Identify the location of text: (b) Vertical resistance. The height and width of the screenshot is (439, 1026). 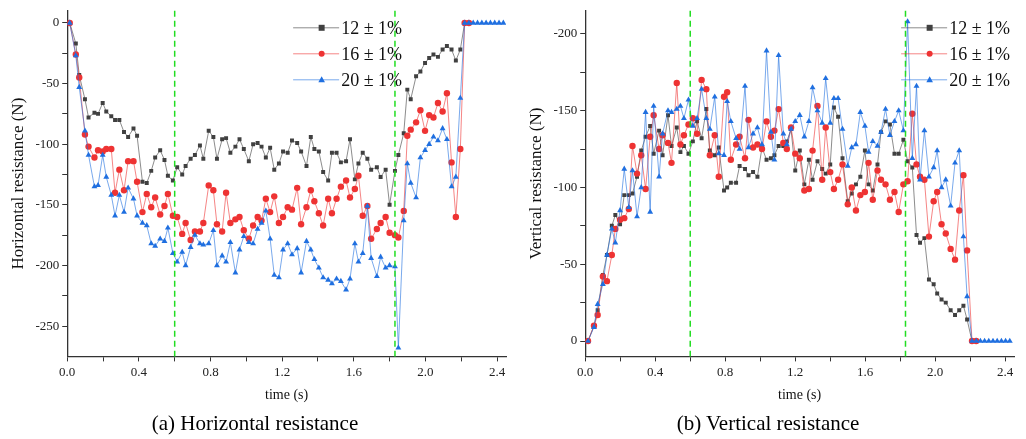
(768, 422).